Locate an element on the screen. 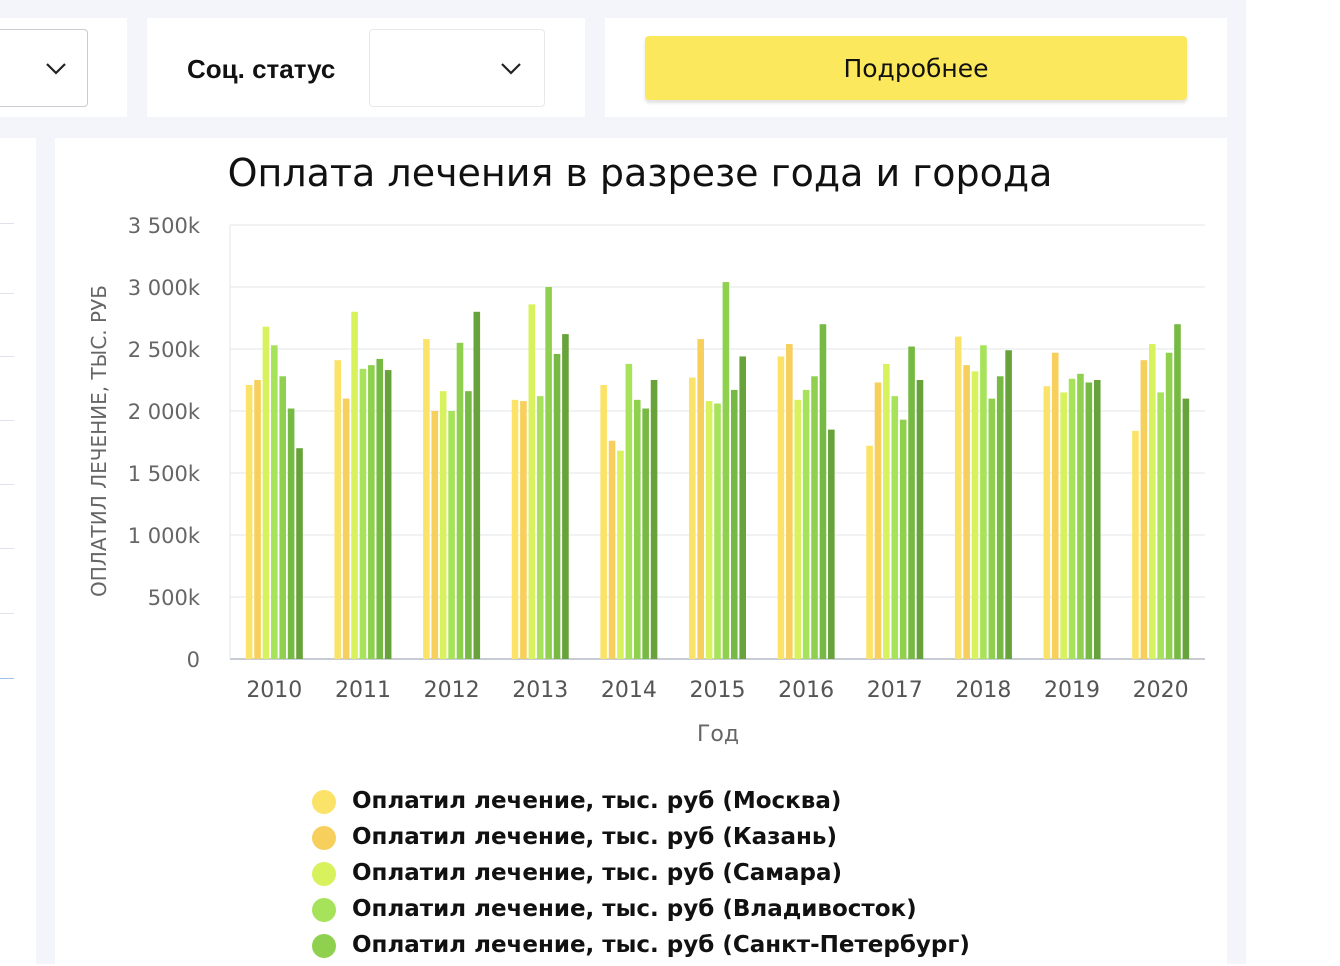 Image resolution: width=1340 pixels, height=966 pixels. y-tick-label: 3 000k is located at coordinates (164, 288).